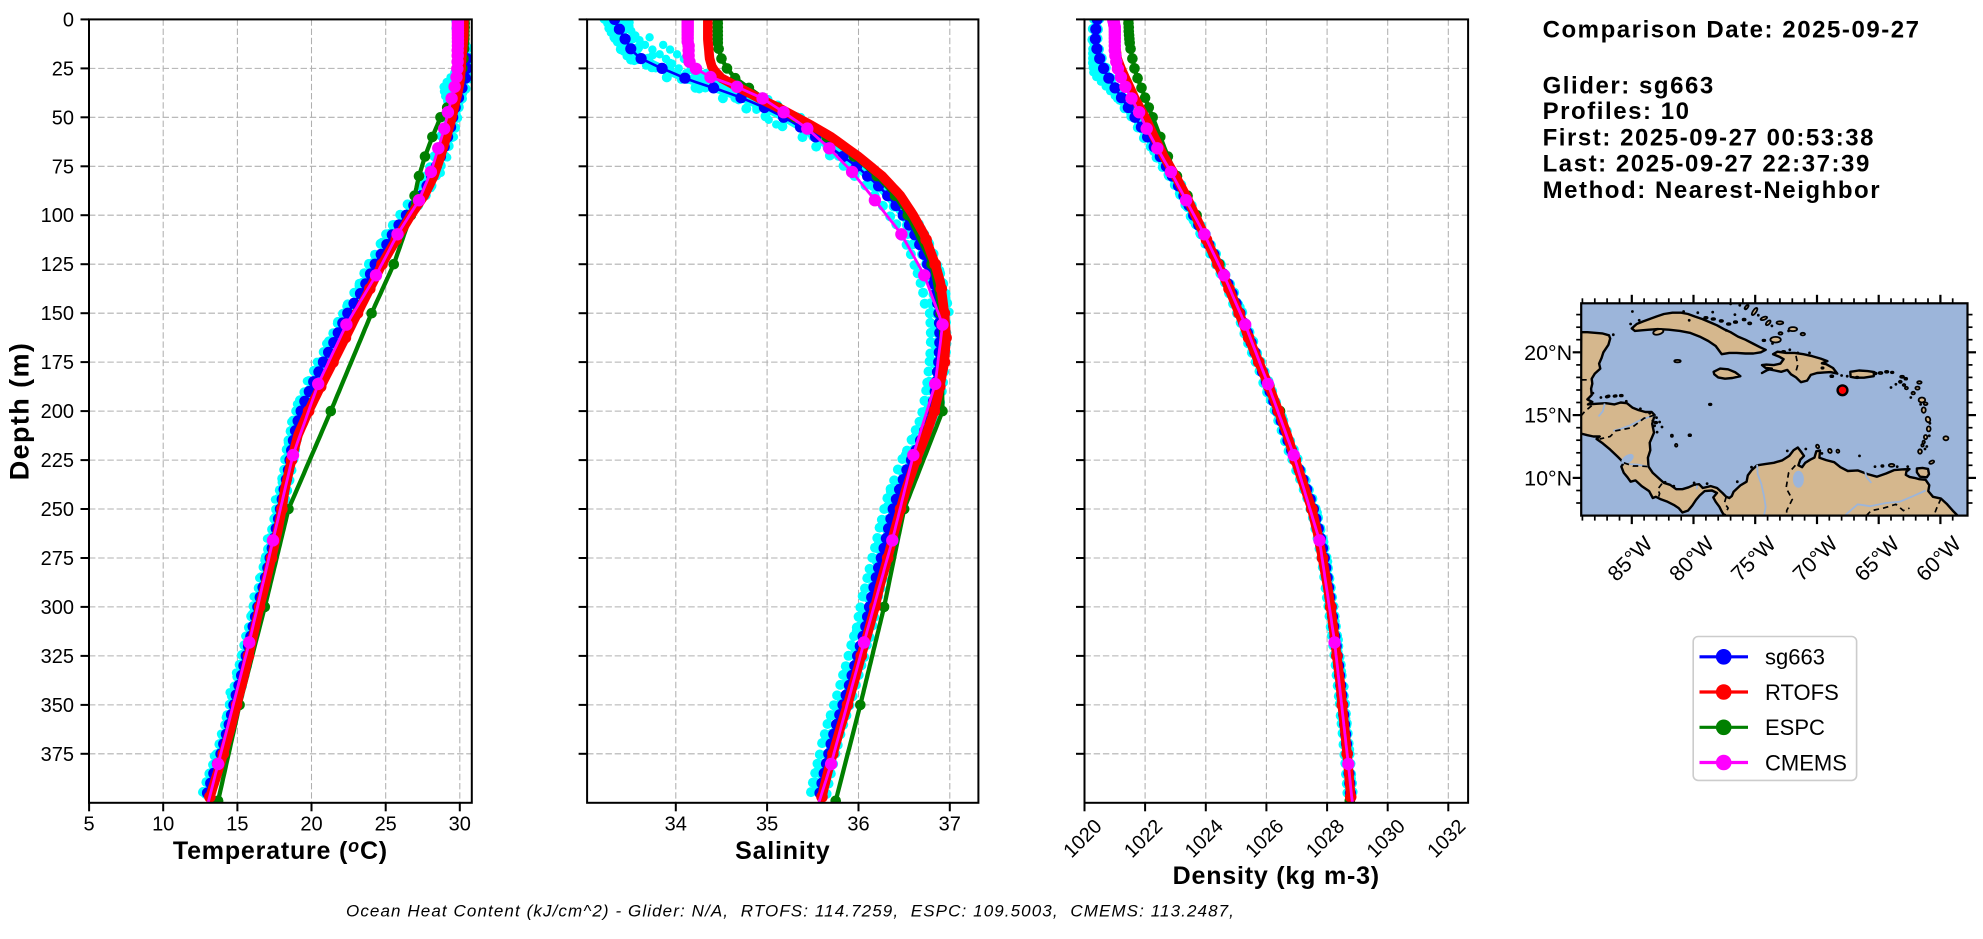 This screenshot has width=1983, height=939. I want to click on svg-text: 125, so click(57, 265).